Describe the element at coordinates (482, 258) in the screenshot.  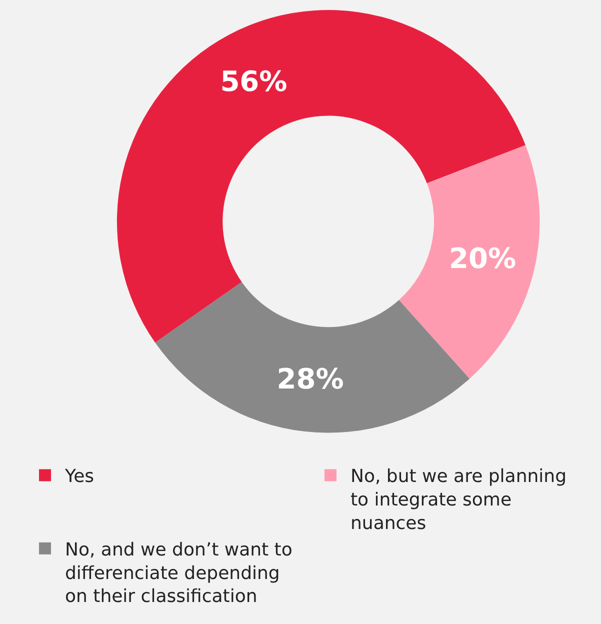
I see `data-label: 20%` at that location.